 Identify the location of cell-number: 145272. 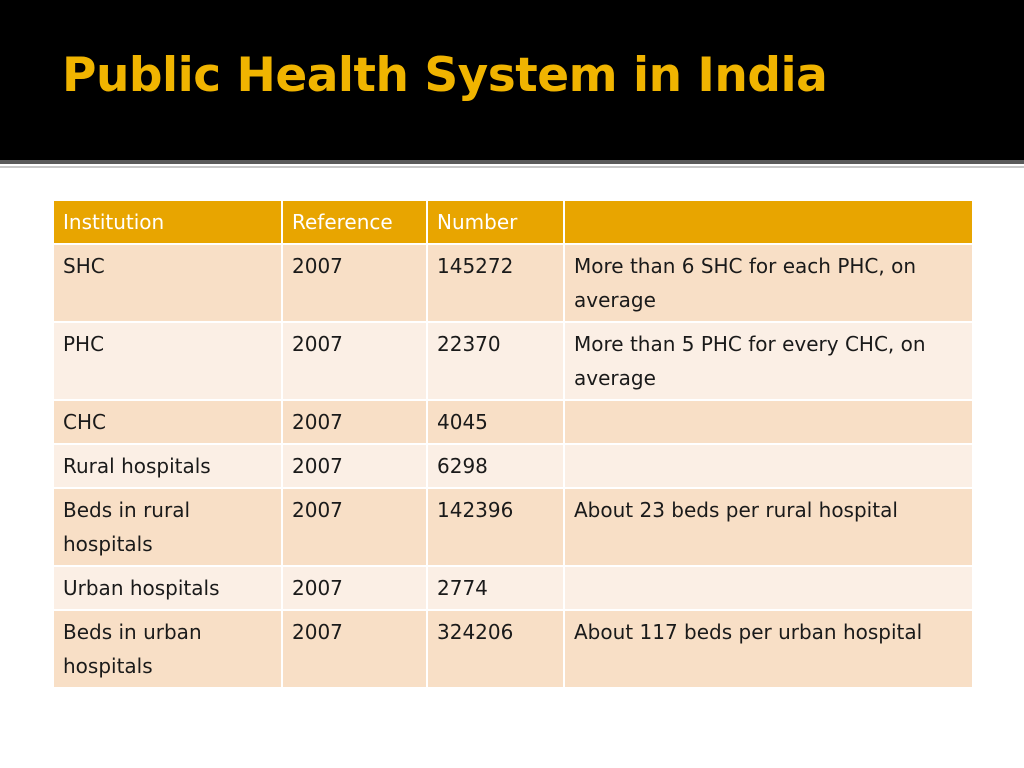
(495, 283).